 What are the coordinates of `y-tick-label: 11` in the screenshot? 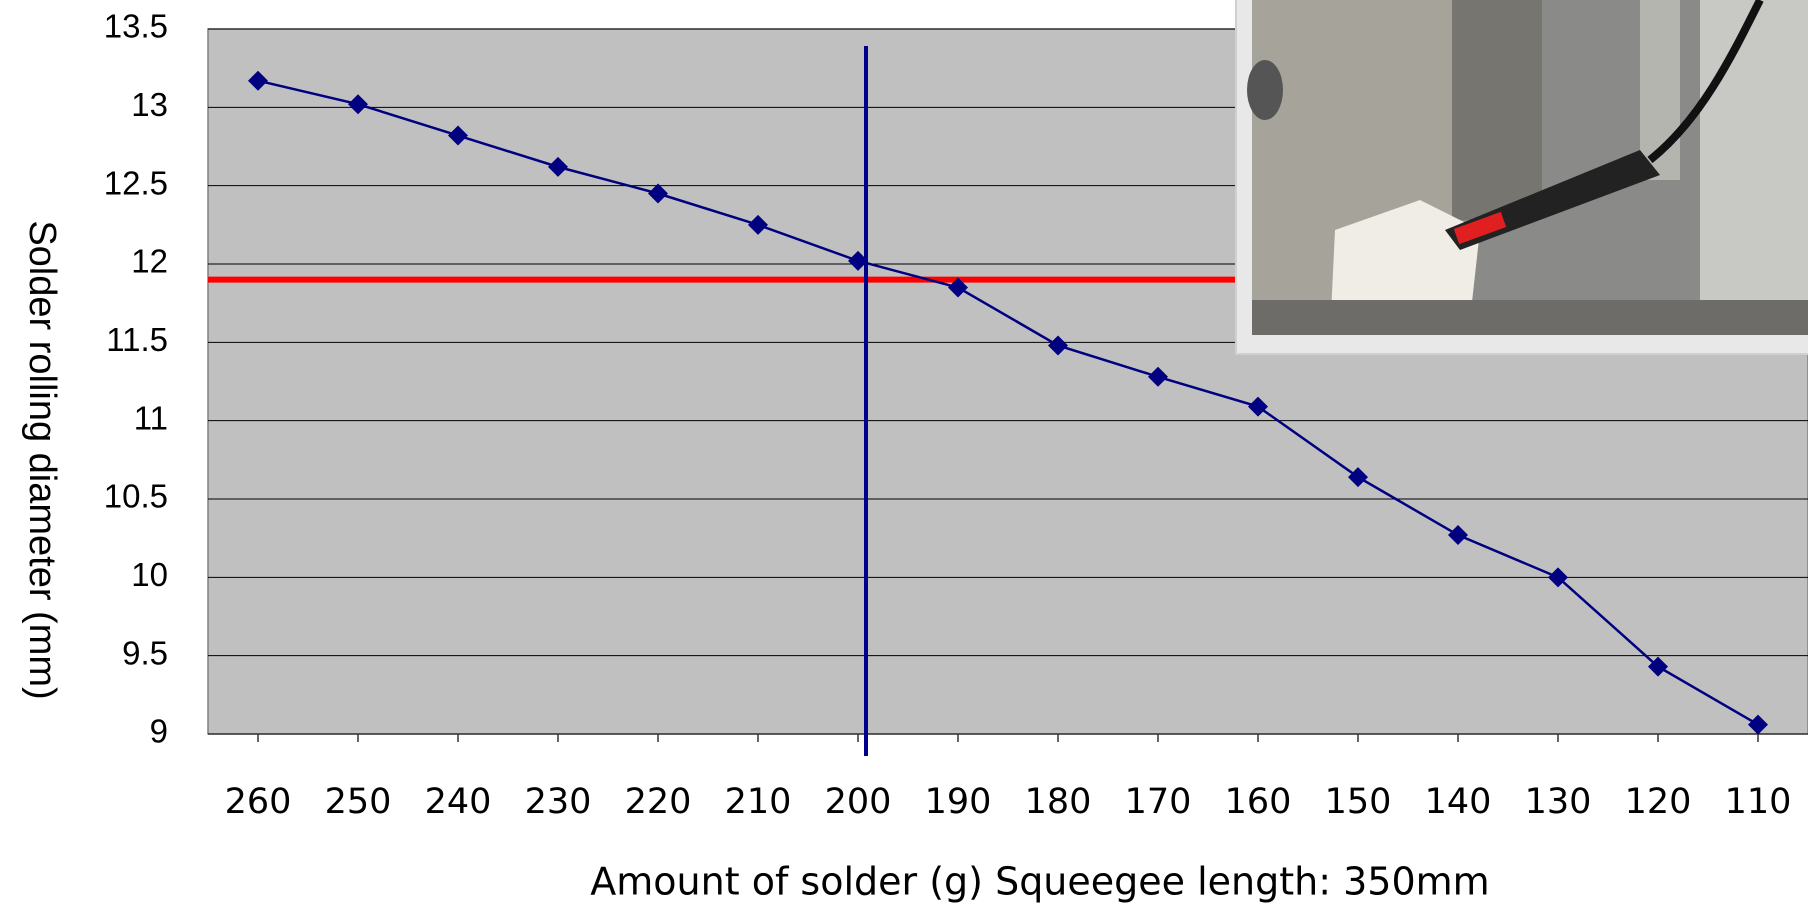 It's located at (151, 417).